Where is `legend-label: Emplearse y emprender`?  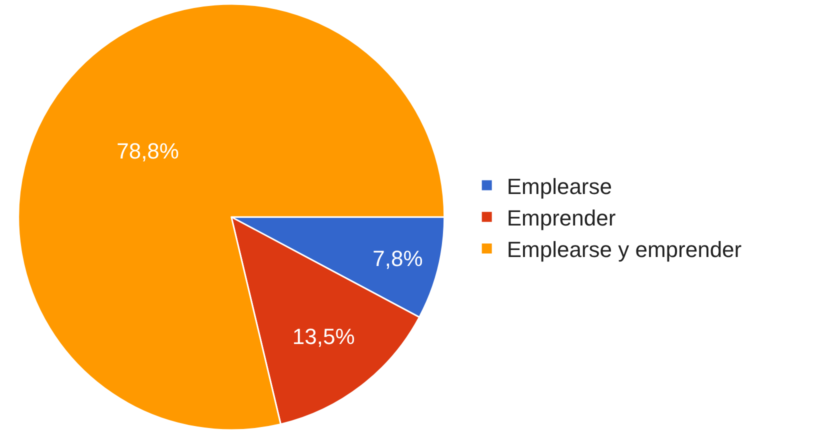 legend-label: Emplearse y emprender is located at coordinates (624, 249).